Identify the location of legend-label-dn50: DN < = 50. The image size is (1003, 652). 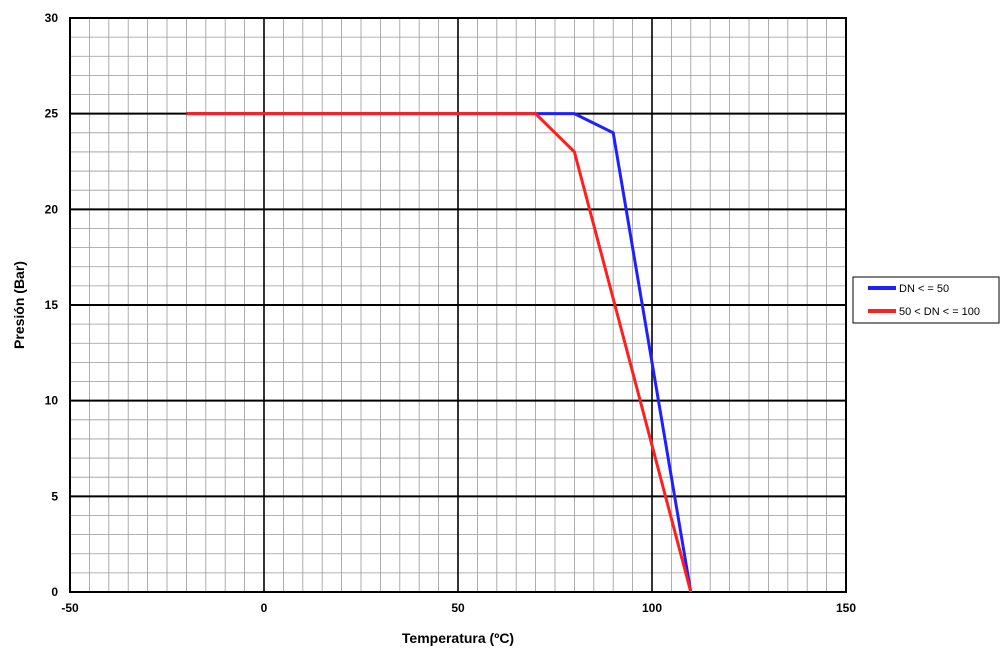
(924, 289).